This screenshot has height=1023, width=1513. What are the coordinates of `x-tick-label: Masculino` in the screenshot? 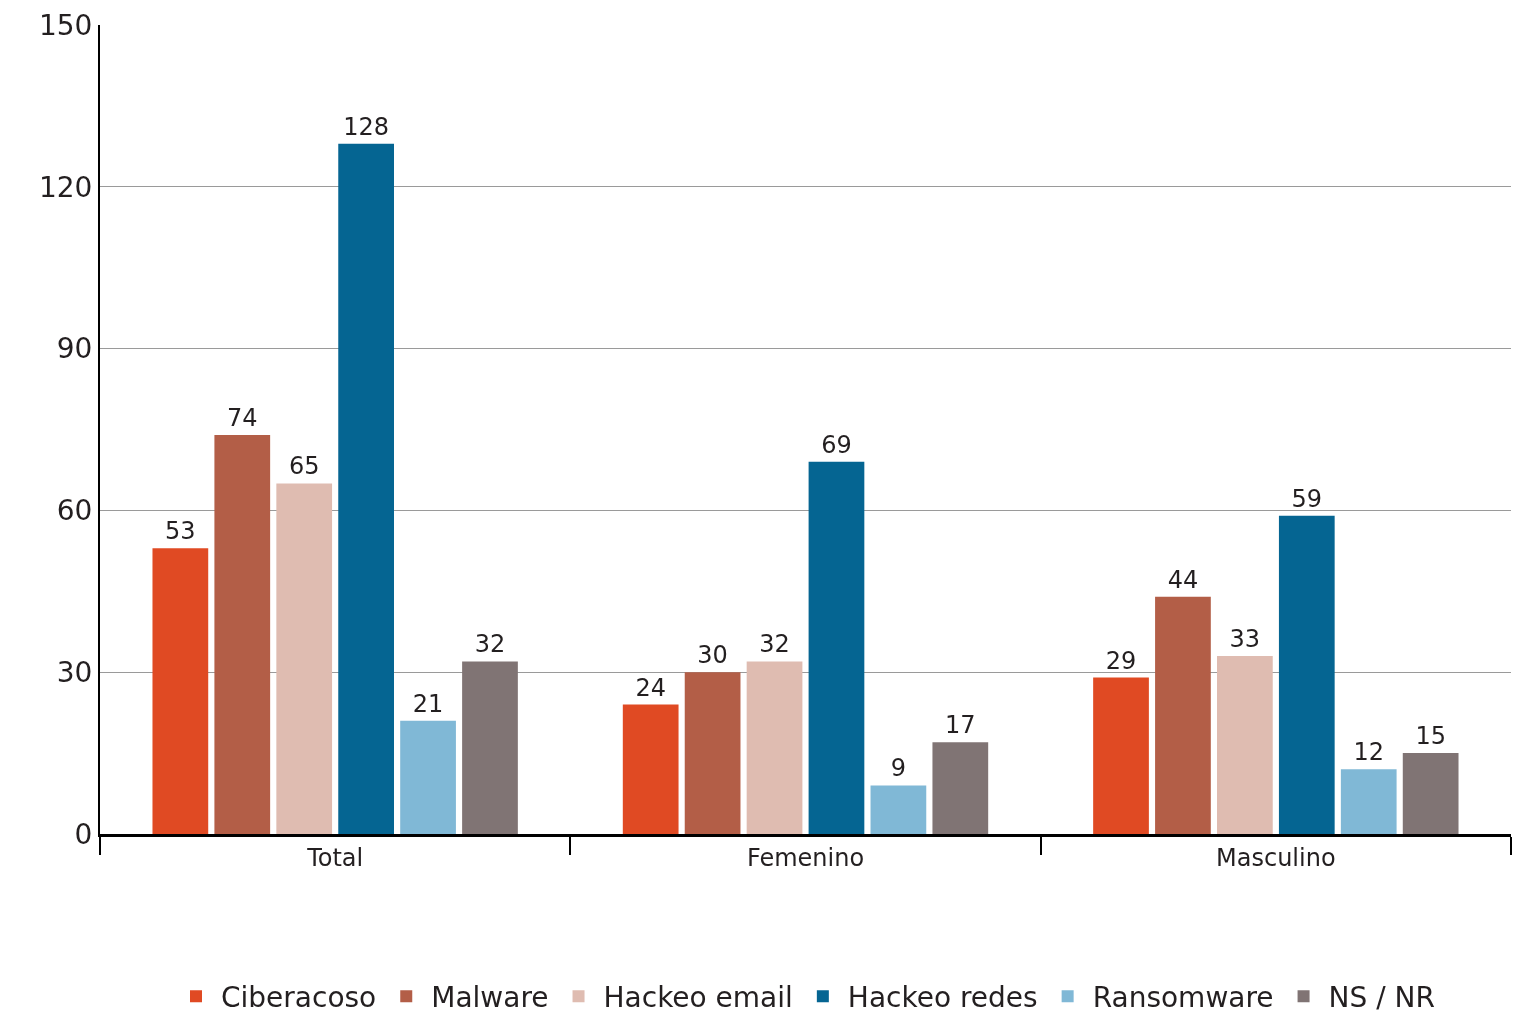 It's located at (1276, 857).